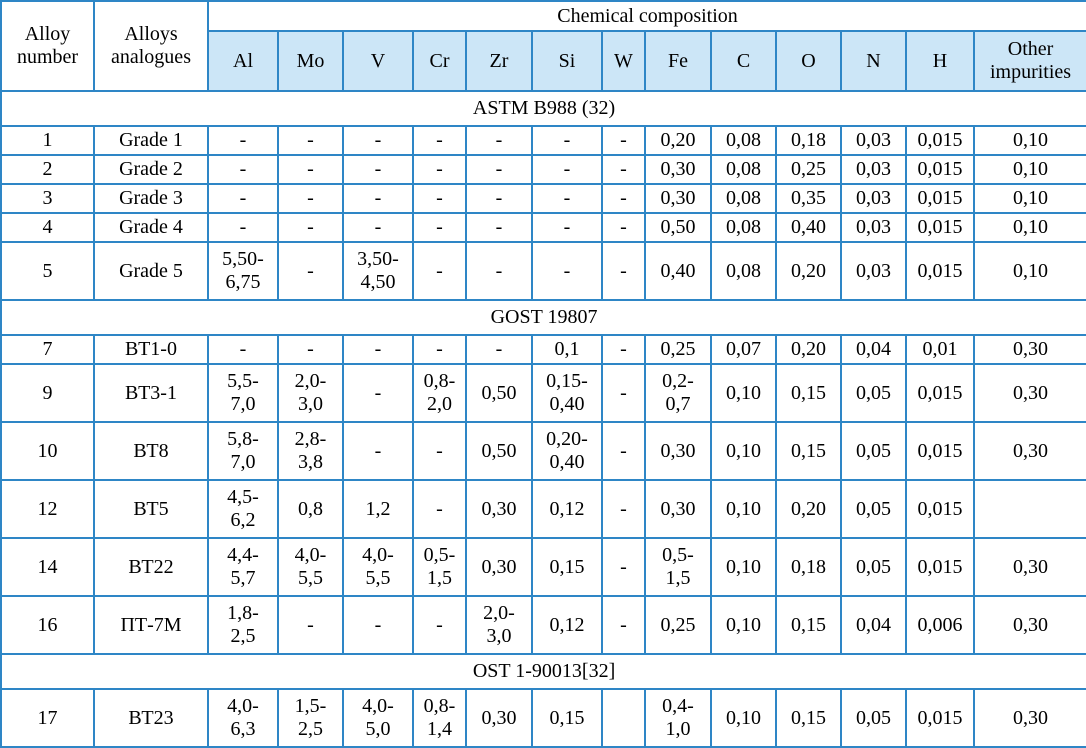 This screenshot has width=1086, height=748. What do you see at coordinates (743, 61) in the screenshot?
I see `col-header-c: C` at bounding box center [743, 61].